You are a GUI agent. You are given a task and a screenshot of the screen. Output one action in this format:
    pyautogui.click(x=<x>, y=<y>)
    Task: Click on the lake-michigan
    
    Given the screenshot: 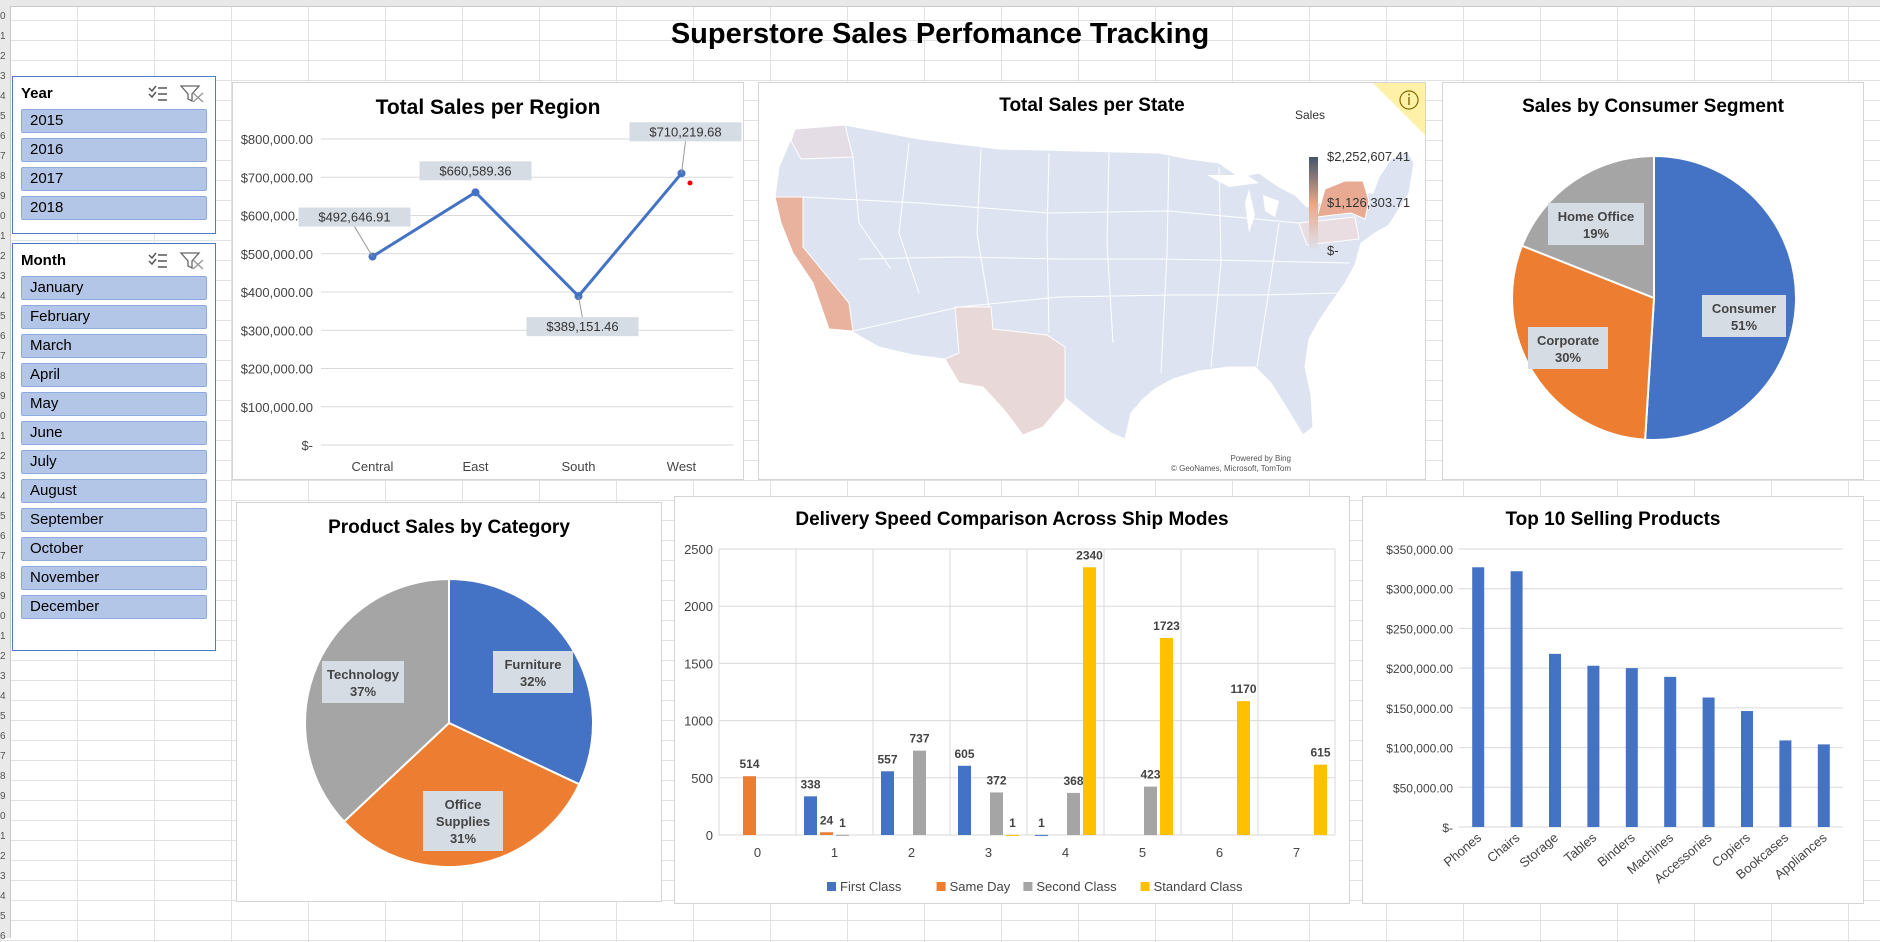 What is the action you would take?
    pyautogui.click(x=1250, y=211)
    